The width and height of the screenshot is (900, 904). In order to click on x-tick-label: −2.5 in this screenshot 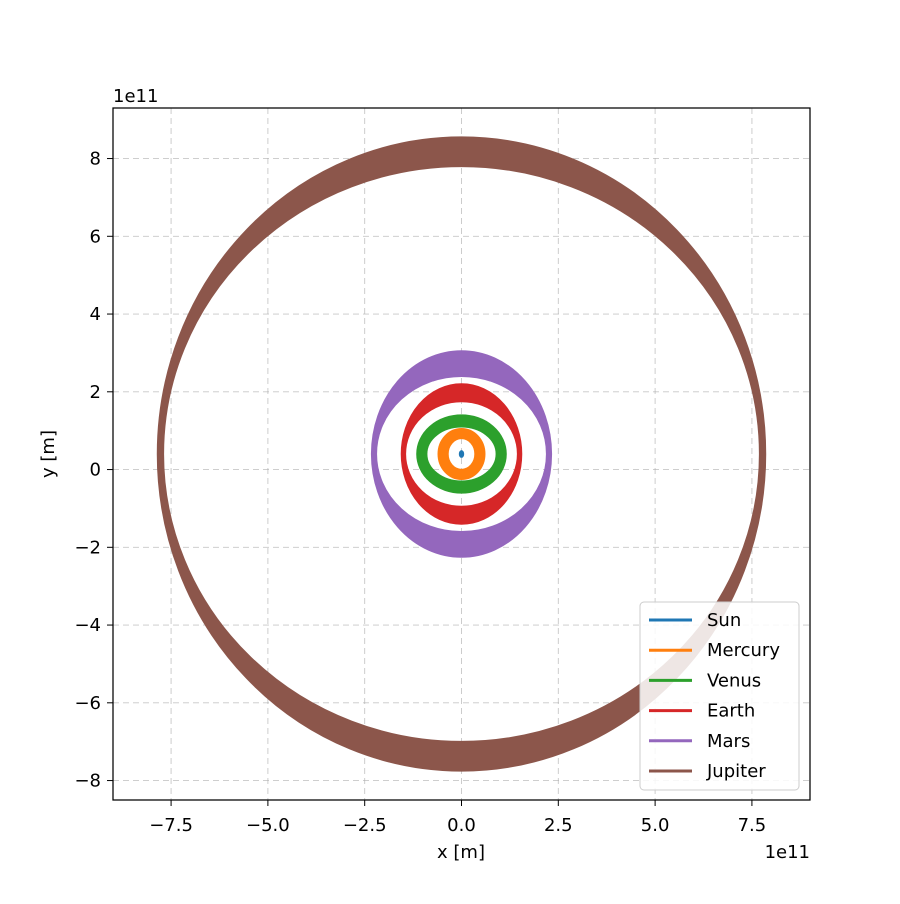, I will do `click(365, 825)`.